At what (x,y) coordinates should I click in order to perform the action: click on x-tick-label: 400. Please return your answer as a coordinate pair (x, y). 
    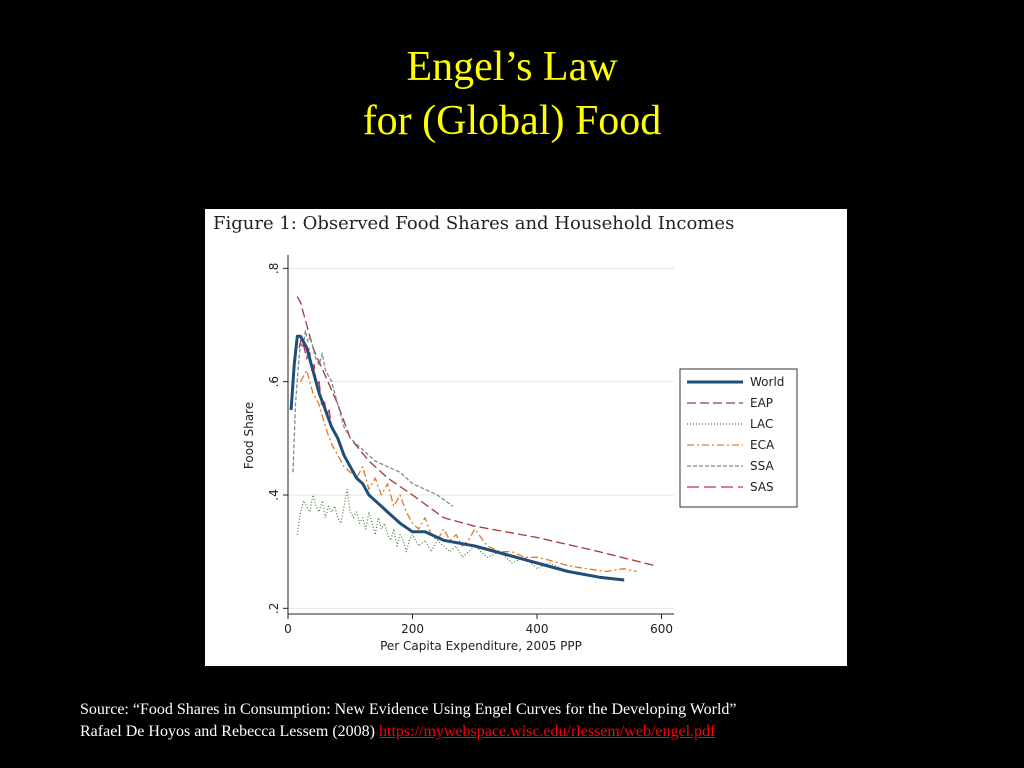
    Looking at the image, I should click on (537, 629).